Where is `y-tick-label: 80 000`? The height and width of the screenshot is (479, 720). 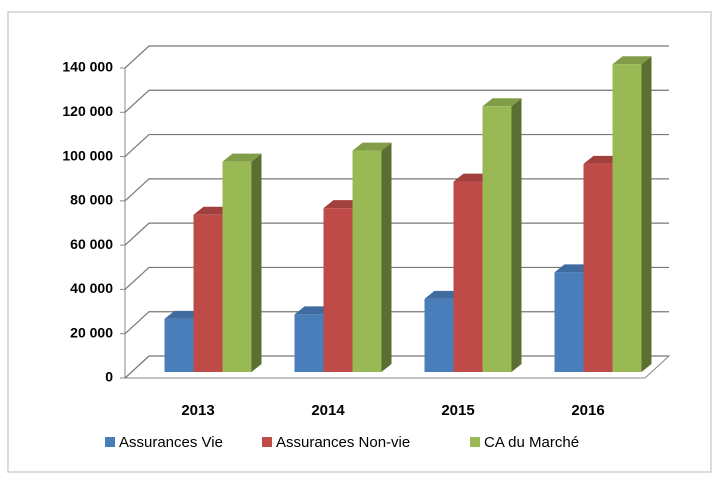
y-tick-label: 80 000 is located at coordinates (91, 200).